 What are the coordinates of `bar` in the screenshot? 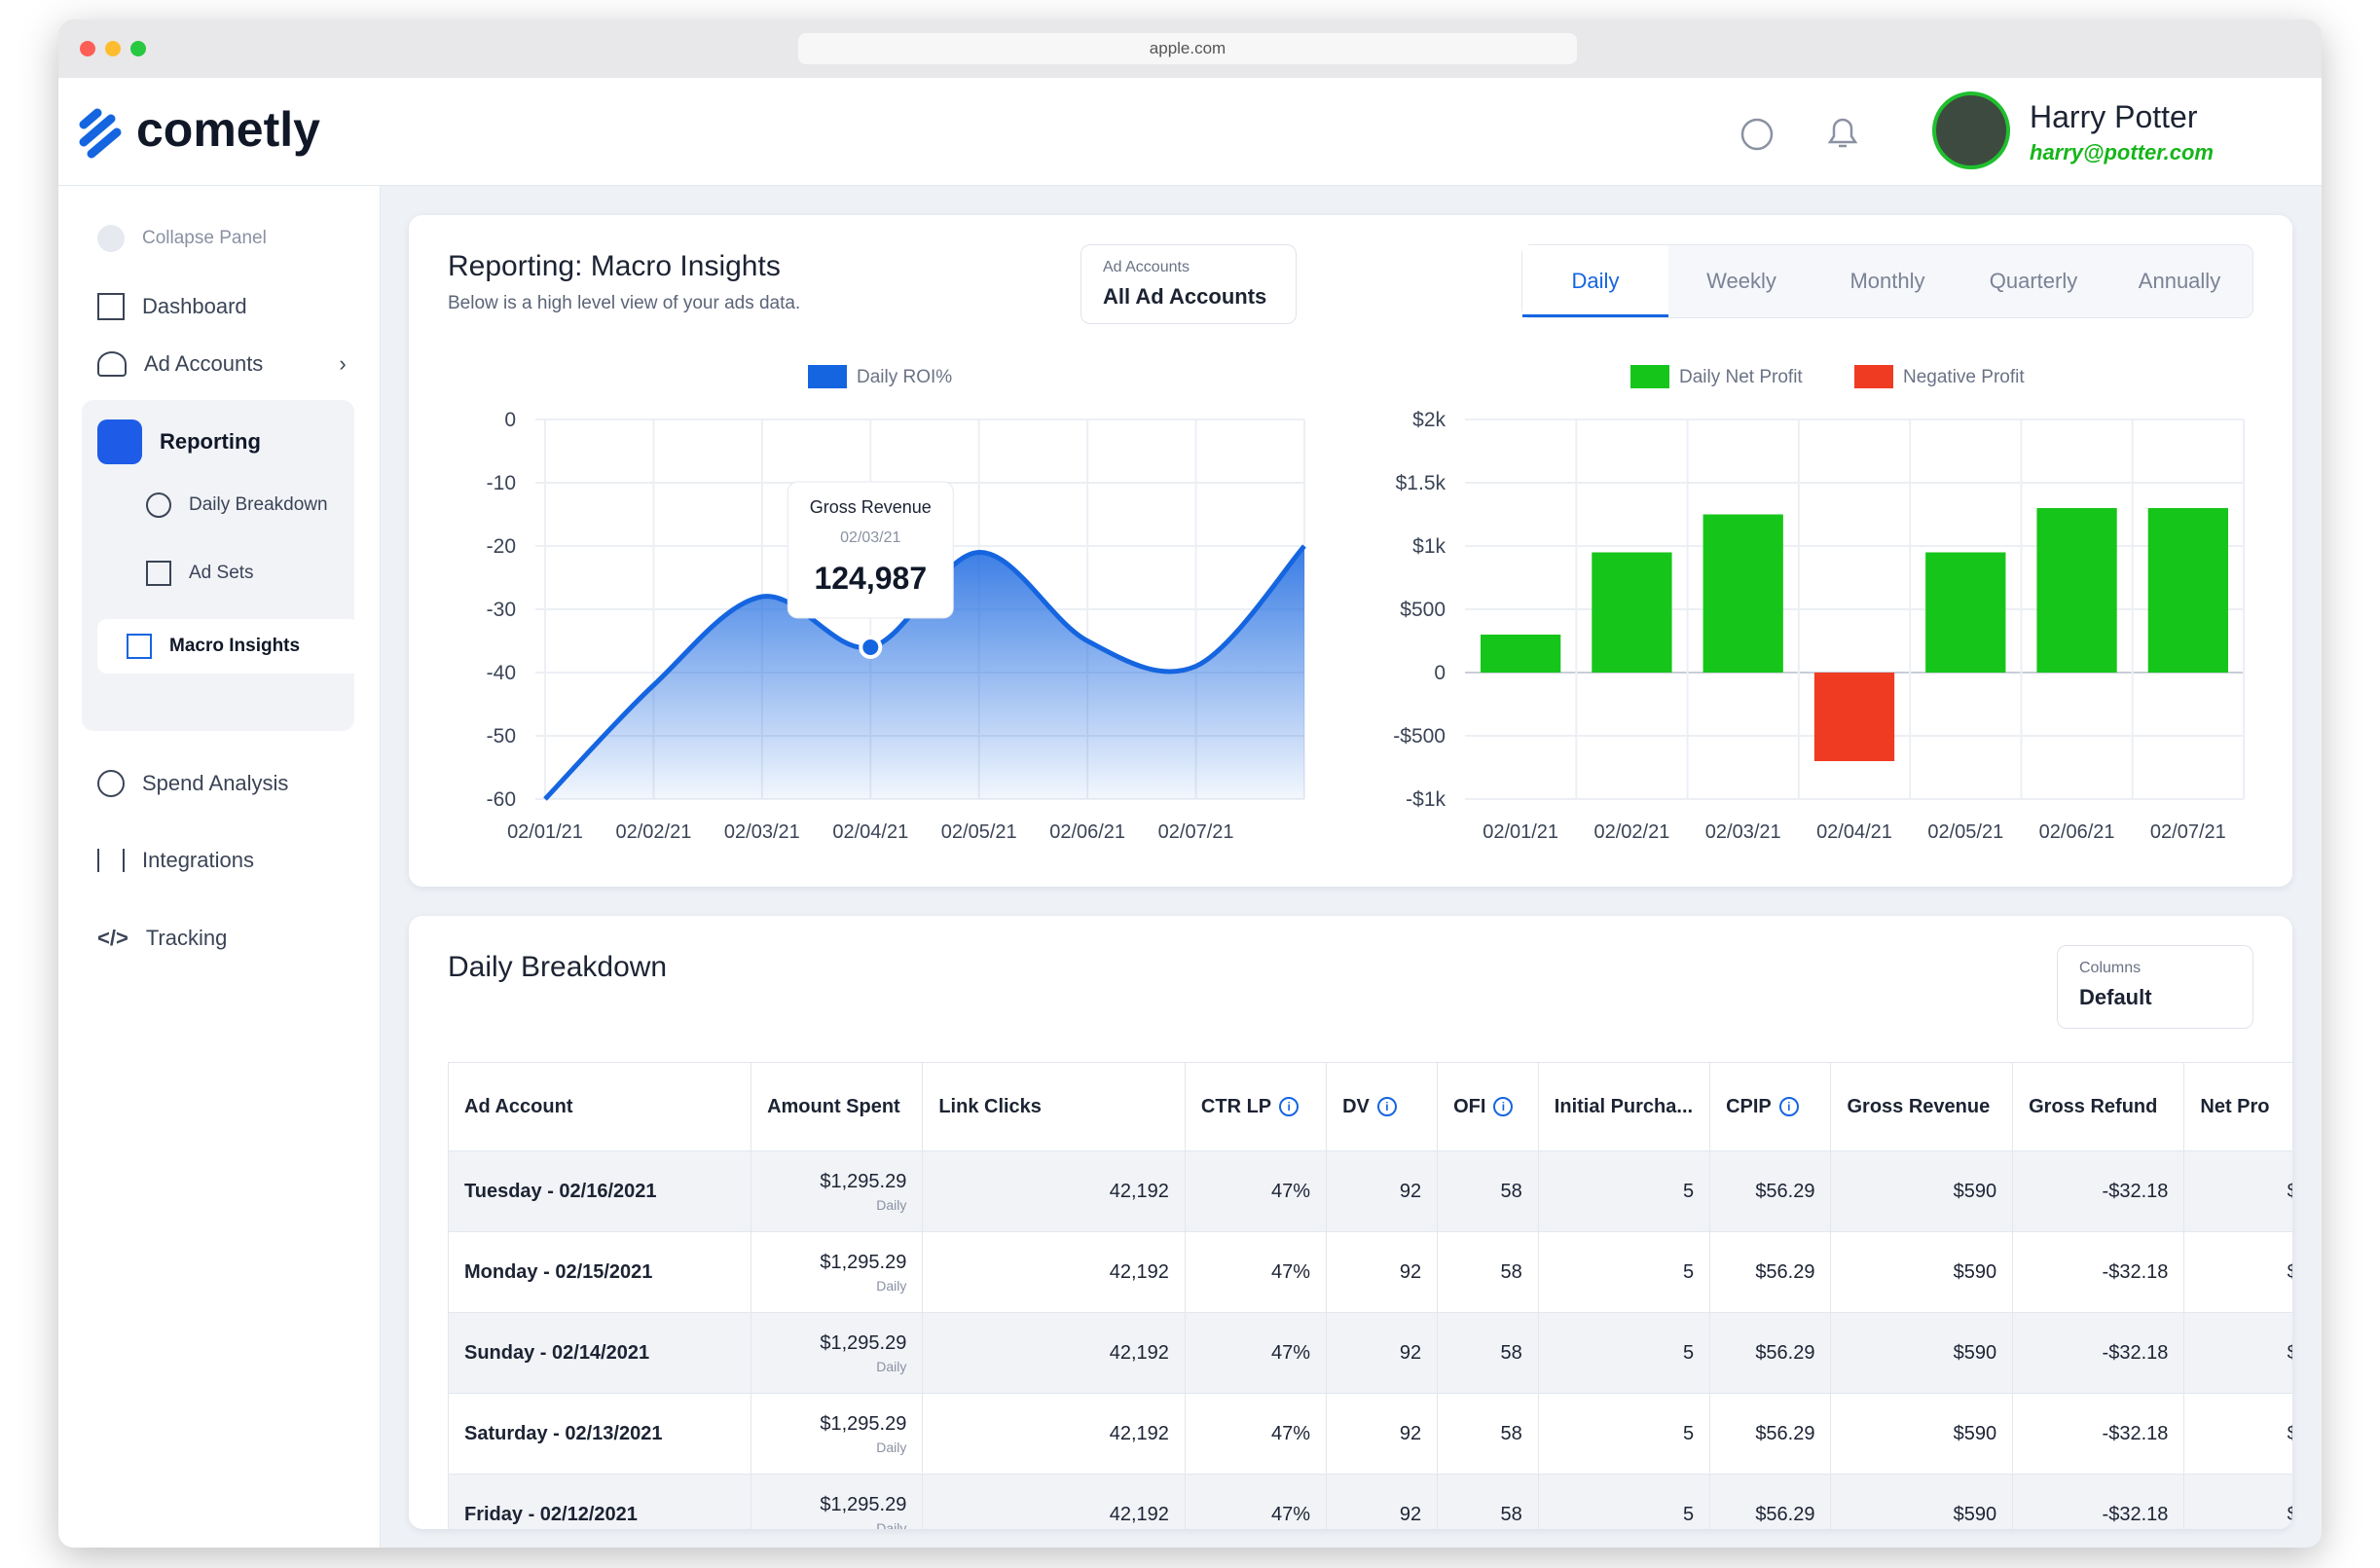 It's located at (1743, 593).